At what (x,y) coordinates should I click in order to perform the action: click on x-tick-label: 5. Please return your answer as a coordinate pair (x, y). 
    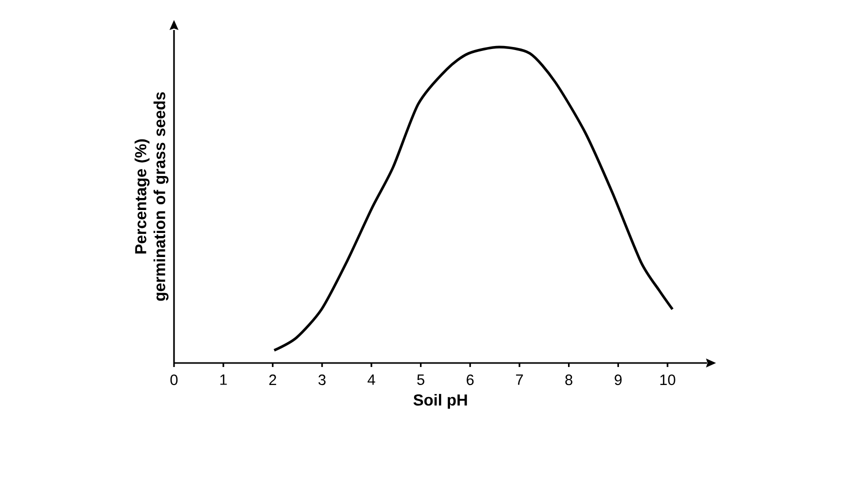
    Looking at the image, I should click on (420, 379).